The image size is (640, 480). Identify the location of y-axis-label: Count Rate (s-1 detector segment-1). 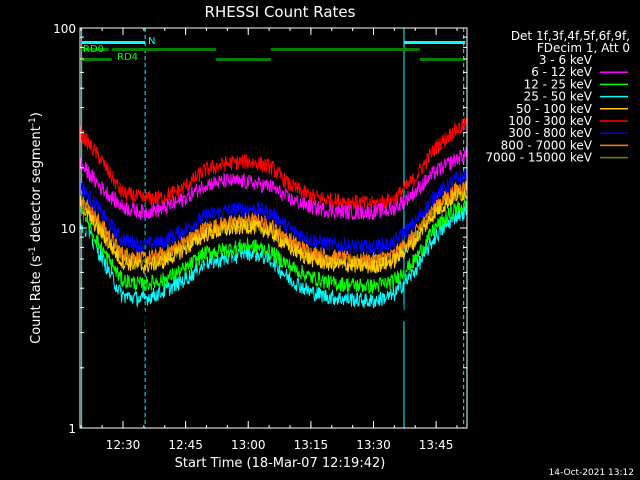
(36, 228).